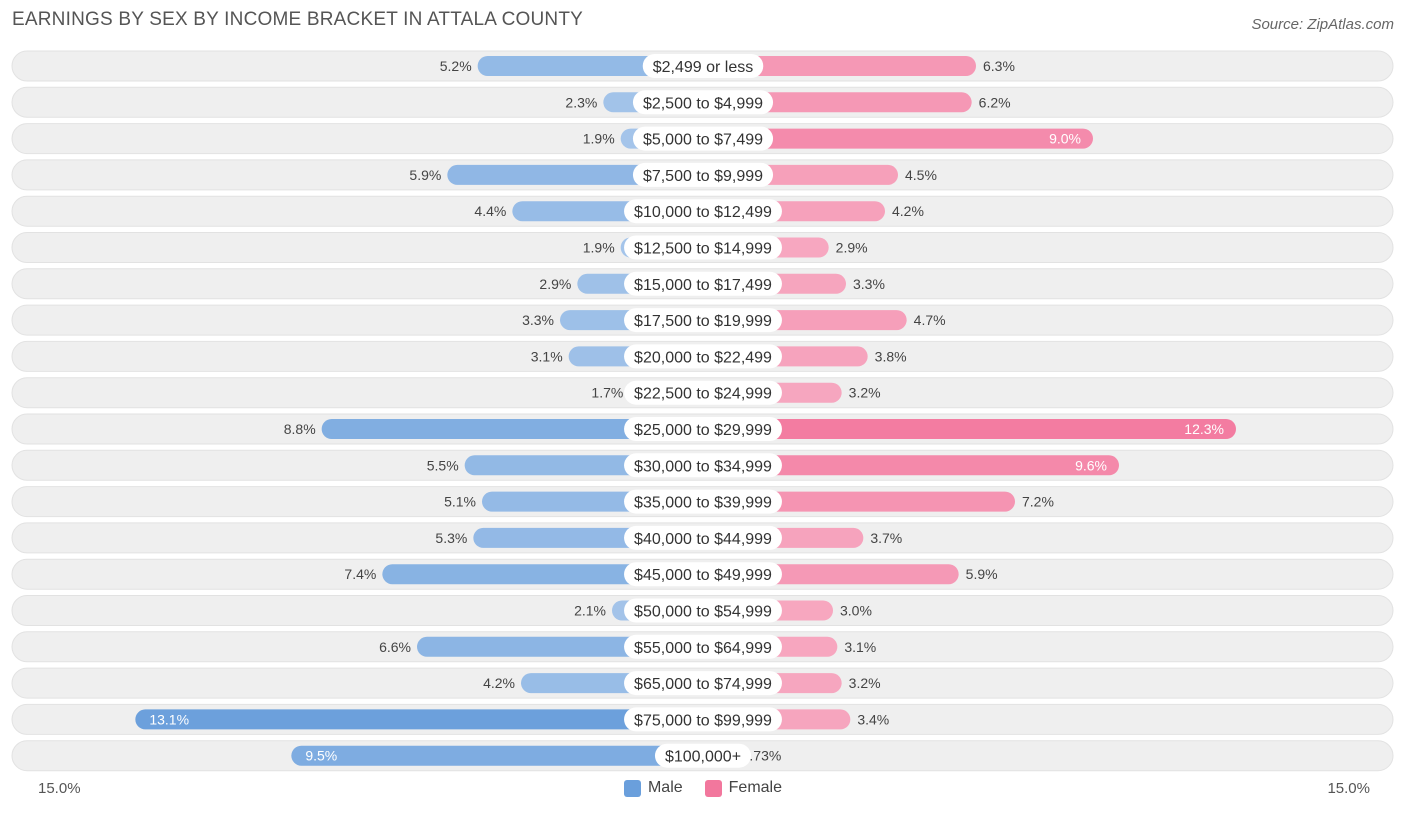 The height and width of the screenshot is (814, 1406). What do you see at coordinates (1322, 24) in the screenshot?
I see `source-attribution: Source: ZipAtlas.com` at bounding box center [1322, 24].